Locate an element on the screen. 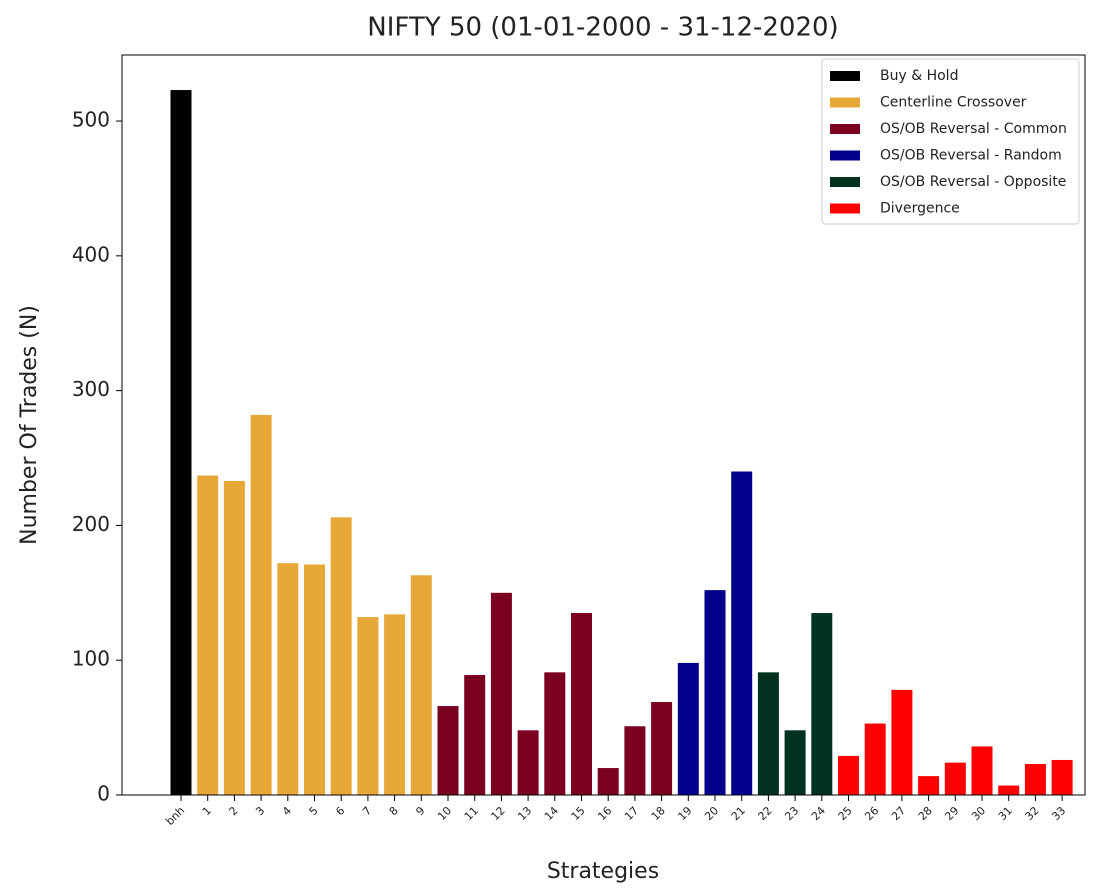  y-tick-label: 400 is located at coordinates (91, 254).